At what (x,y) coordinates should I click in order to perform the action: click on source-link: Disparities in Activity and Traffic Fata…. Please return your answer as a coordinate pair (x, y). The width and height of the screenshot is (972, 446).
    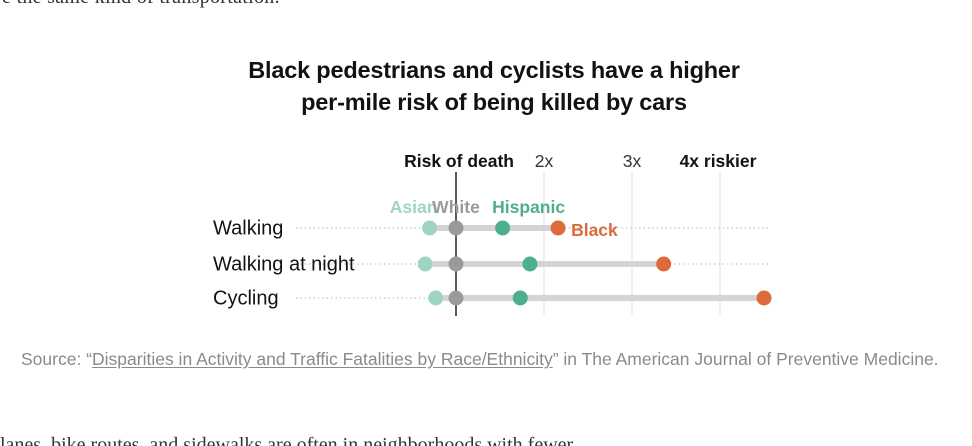
    Looking at the image, I should click on (322, 359).